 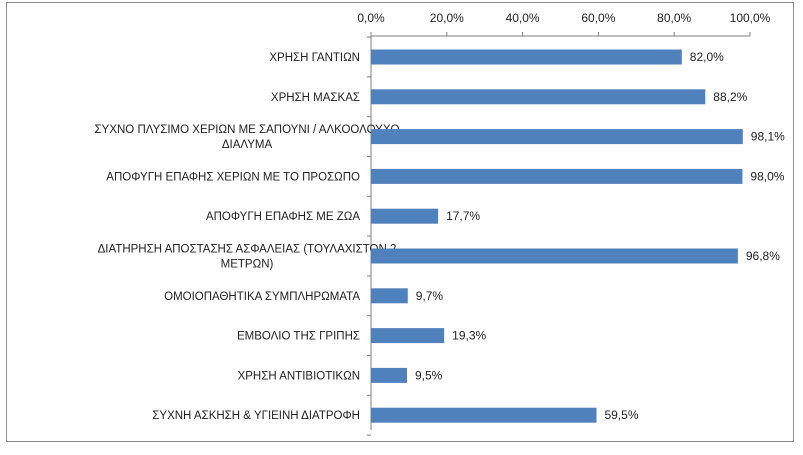 I want to click on data-label: 19,3%, so click(x=469, y=336).